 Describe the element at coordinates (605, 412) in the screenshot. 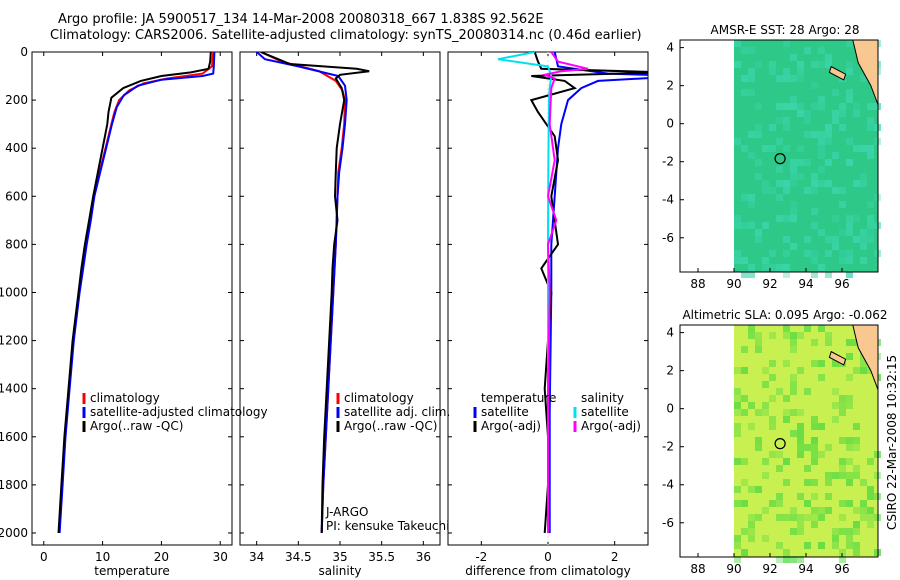

I see `legend-item-sal-satellite-label: satellite` at that location.